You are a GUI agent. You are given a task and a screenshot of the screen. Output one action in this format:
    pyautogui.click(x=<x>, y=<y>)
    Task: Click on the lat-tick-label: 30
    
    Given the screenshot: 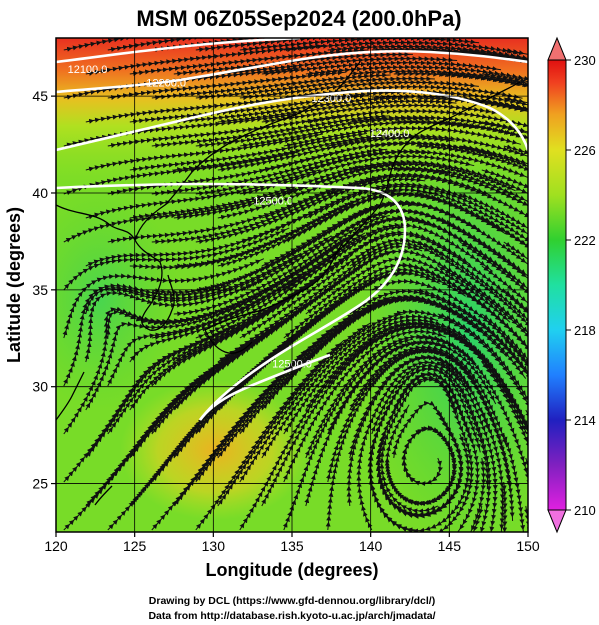 What is the action you would take?
    pyautogui.click(x=40, y=387)
    